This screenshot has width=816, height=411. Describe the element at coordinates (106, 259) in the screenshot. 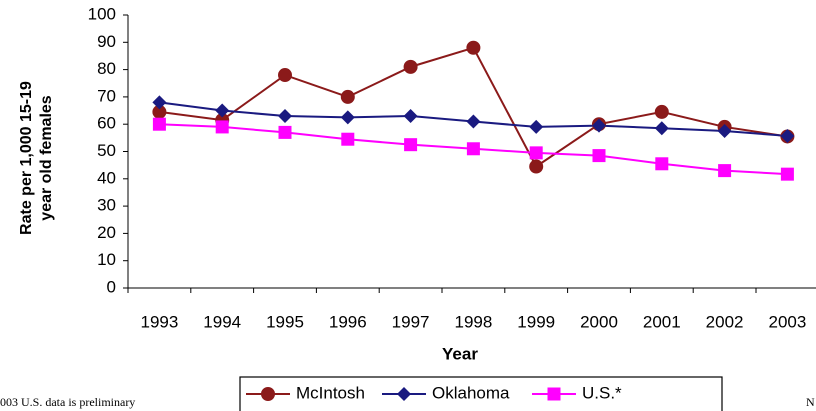

I see `y-tick-label: 10` at that location.